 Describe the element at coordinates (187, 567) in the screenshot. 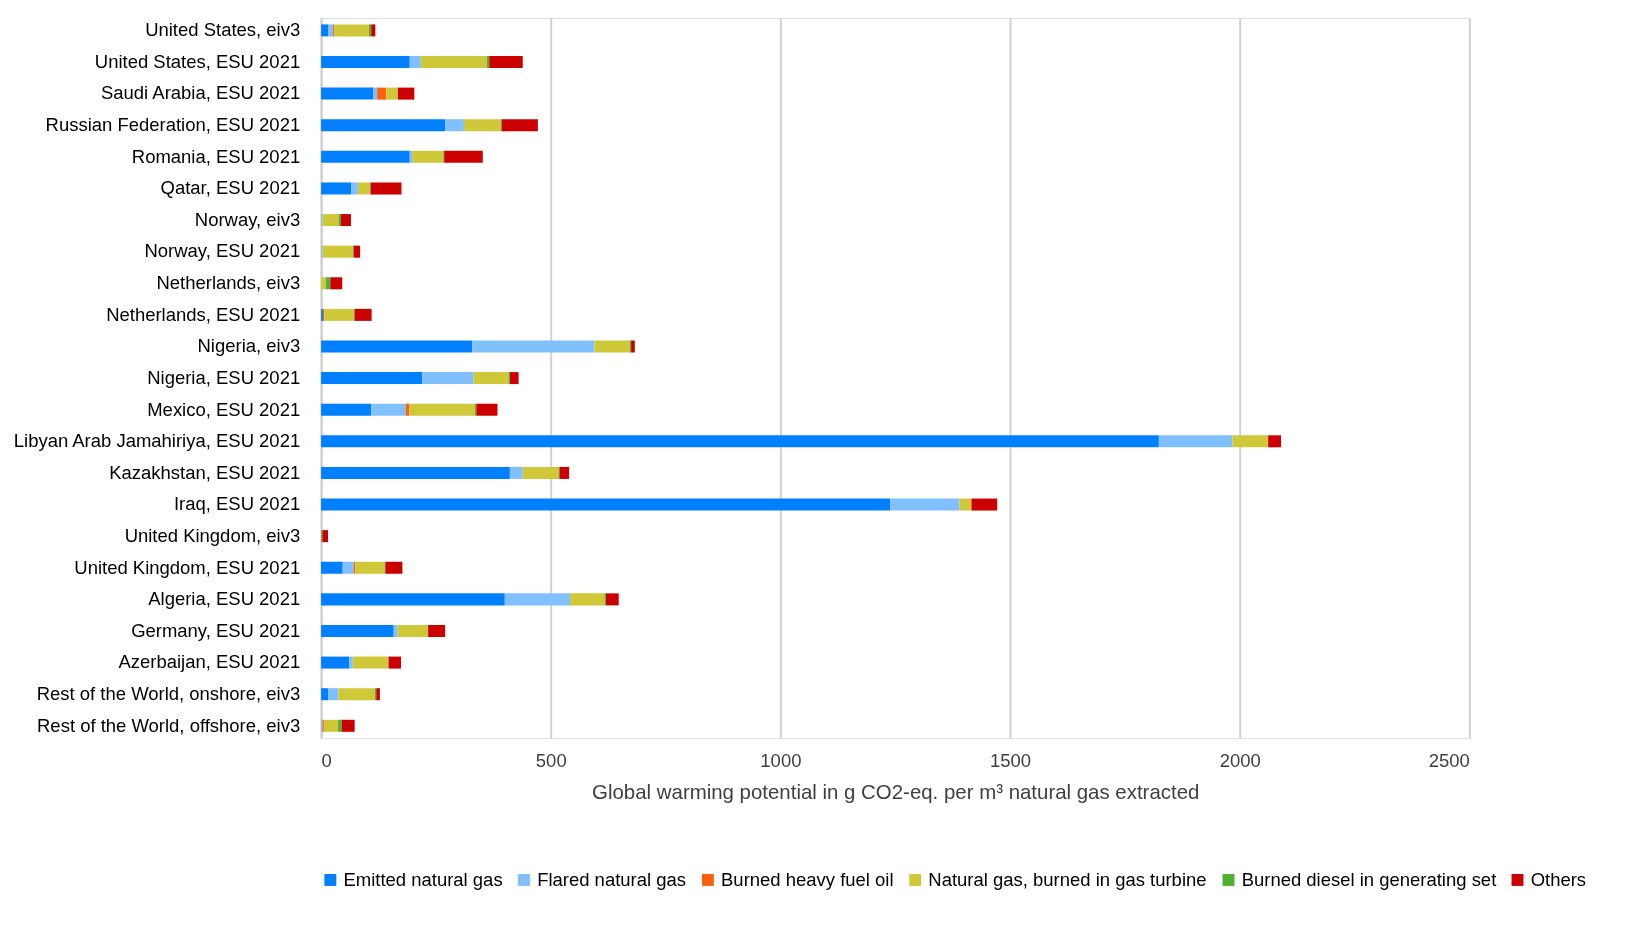

I see `y-tick-label: United Kingdom, ESU 2021` at that location.